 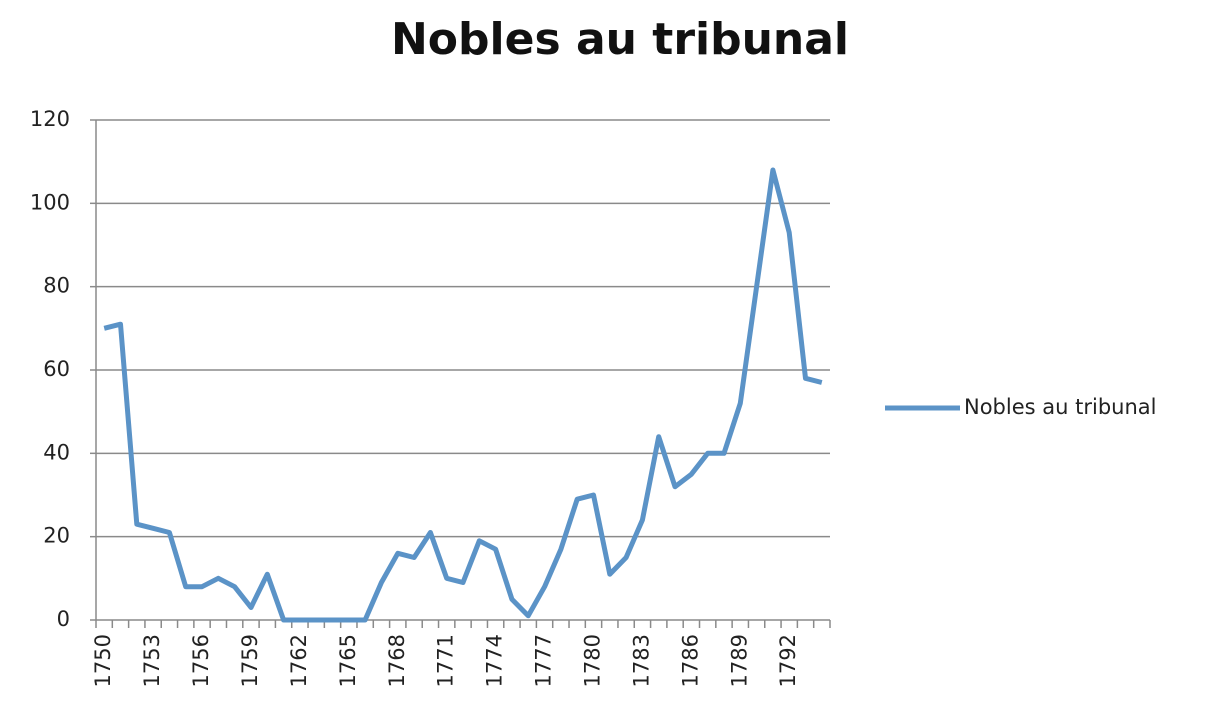 I want to click on x-tick-label: 1789, so click(x=739, y=660).